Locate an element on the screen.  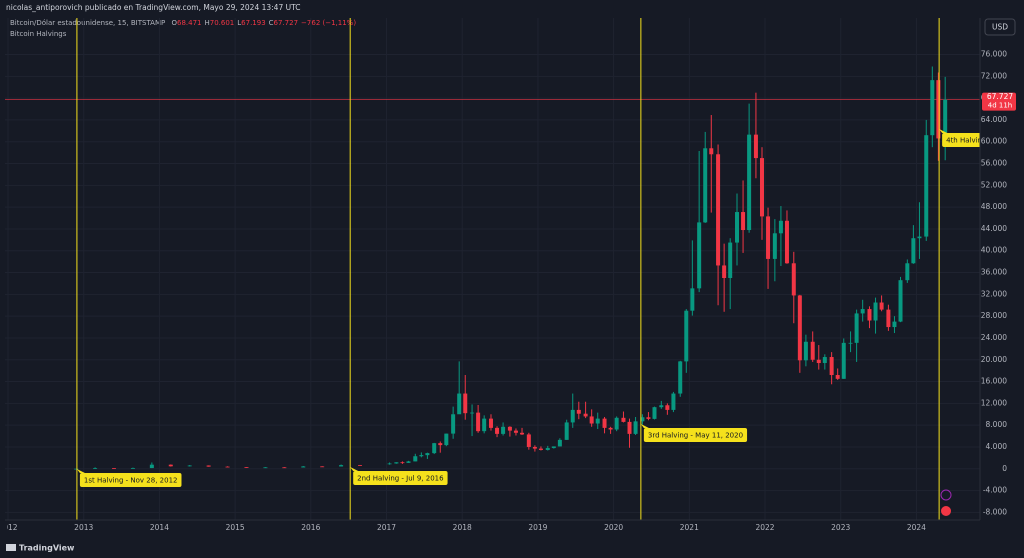
y-tick-label: 76.000 is located at coordinates (994, 54).